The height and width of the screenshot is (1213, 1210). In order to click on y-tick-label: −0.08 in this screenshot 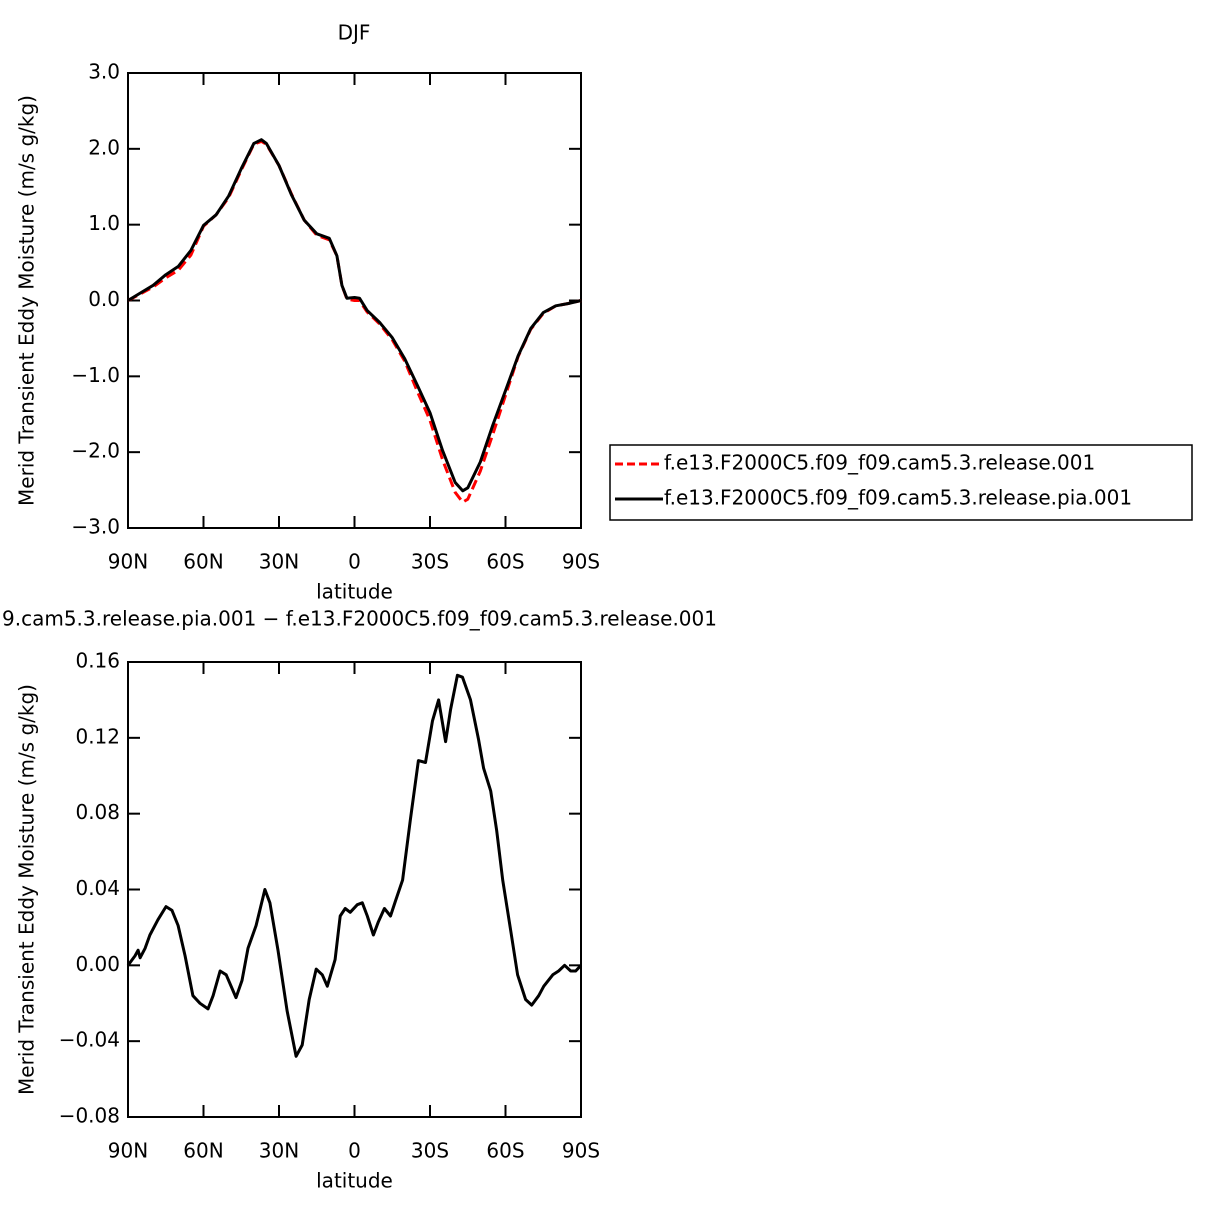, I will do `click(89, 1116)`.